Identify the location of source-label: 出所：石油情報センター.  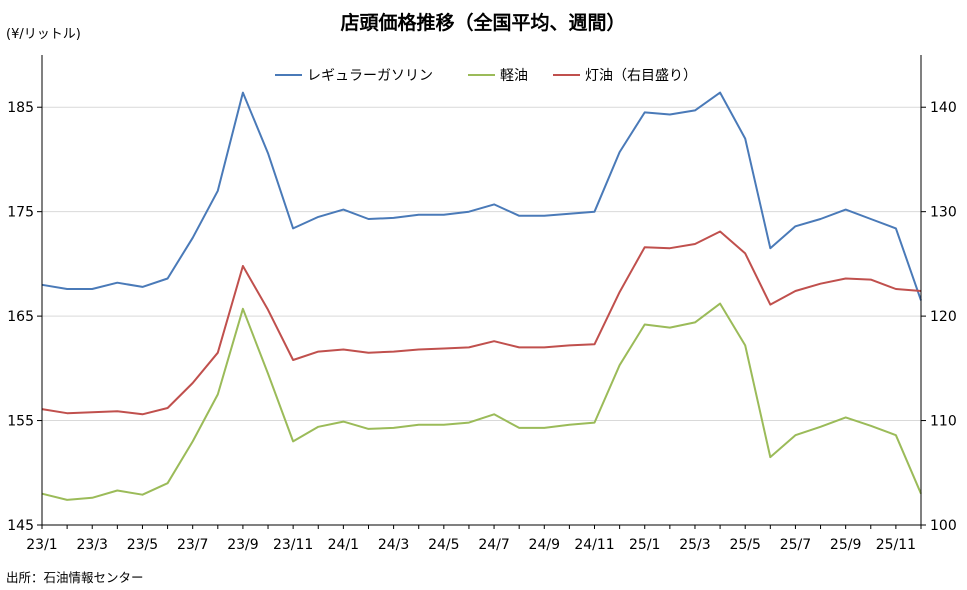
(75, 577).